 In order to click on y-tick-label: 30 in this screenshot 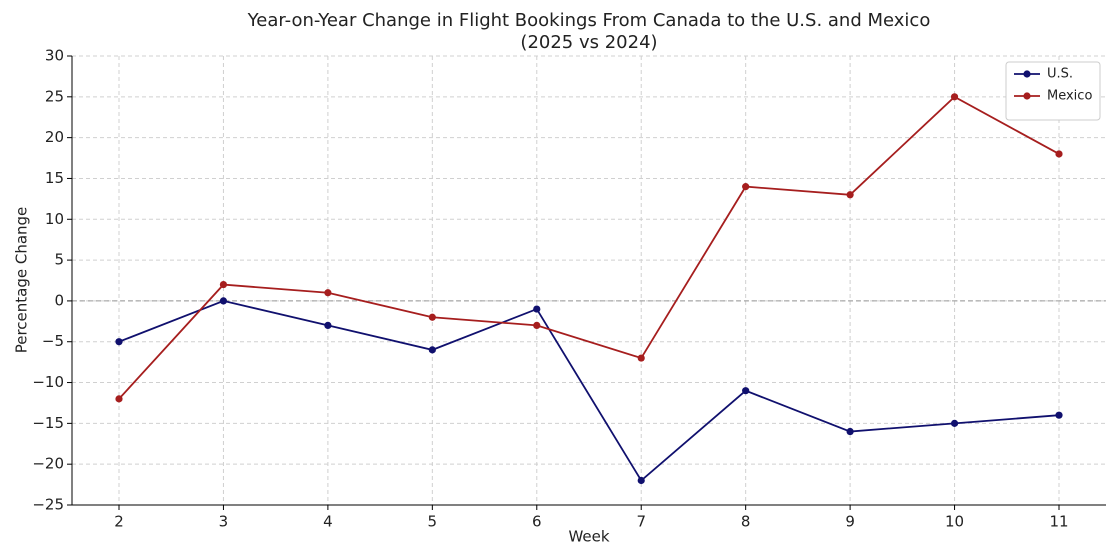, I will do `click(54, 56)`.